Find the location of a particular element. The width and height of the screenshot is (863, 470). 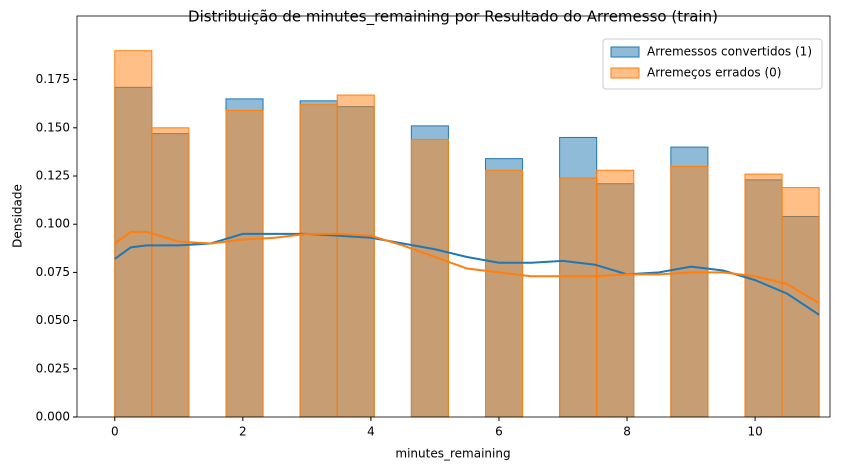

y-tick-label: 0.125 is located at coordinates (53, 176).